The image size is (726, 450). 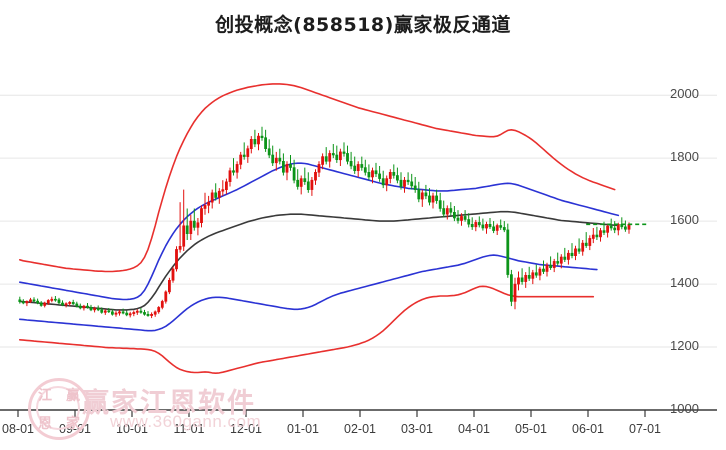 What do you see at coordinates (246, 429) in the screenshot?
I see `x-tick-label: 12-01` at bounding box center [246, 429].